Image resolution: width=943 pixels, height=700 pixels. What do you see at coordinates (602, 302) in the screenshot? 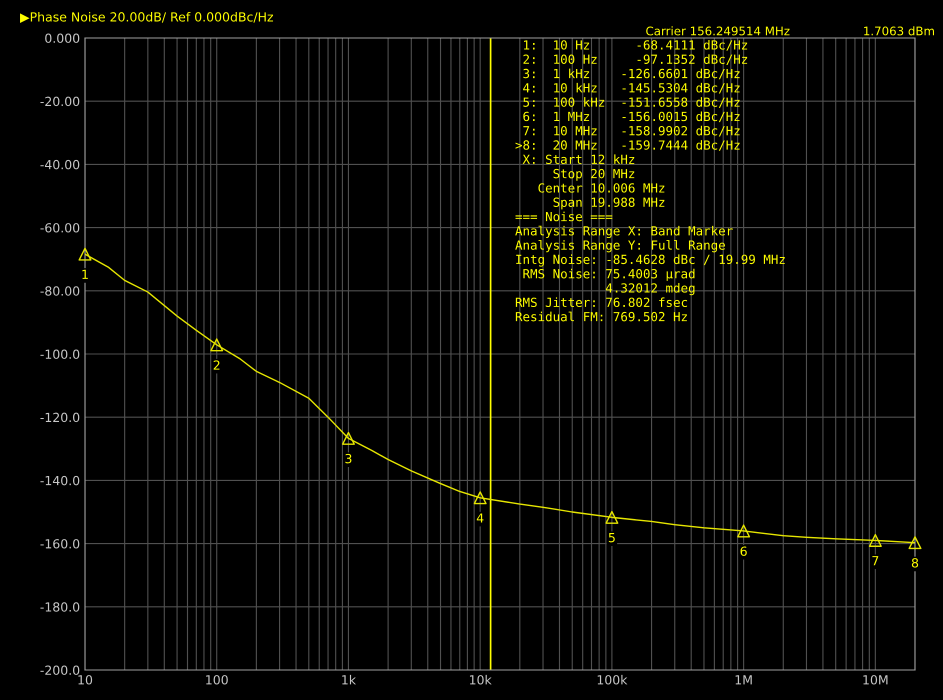
I see `annotation: RMS Jitter: 76.802 fsec` at bounding box center [602, 302].